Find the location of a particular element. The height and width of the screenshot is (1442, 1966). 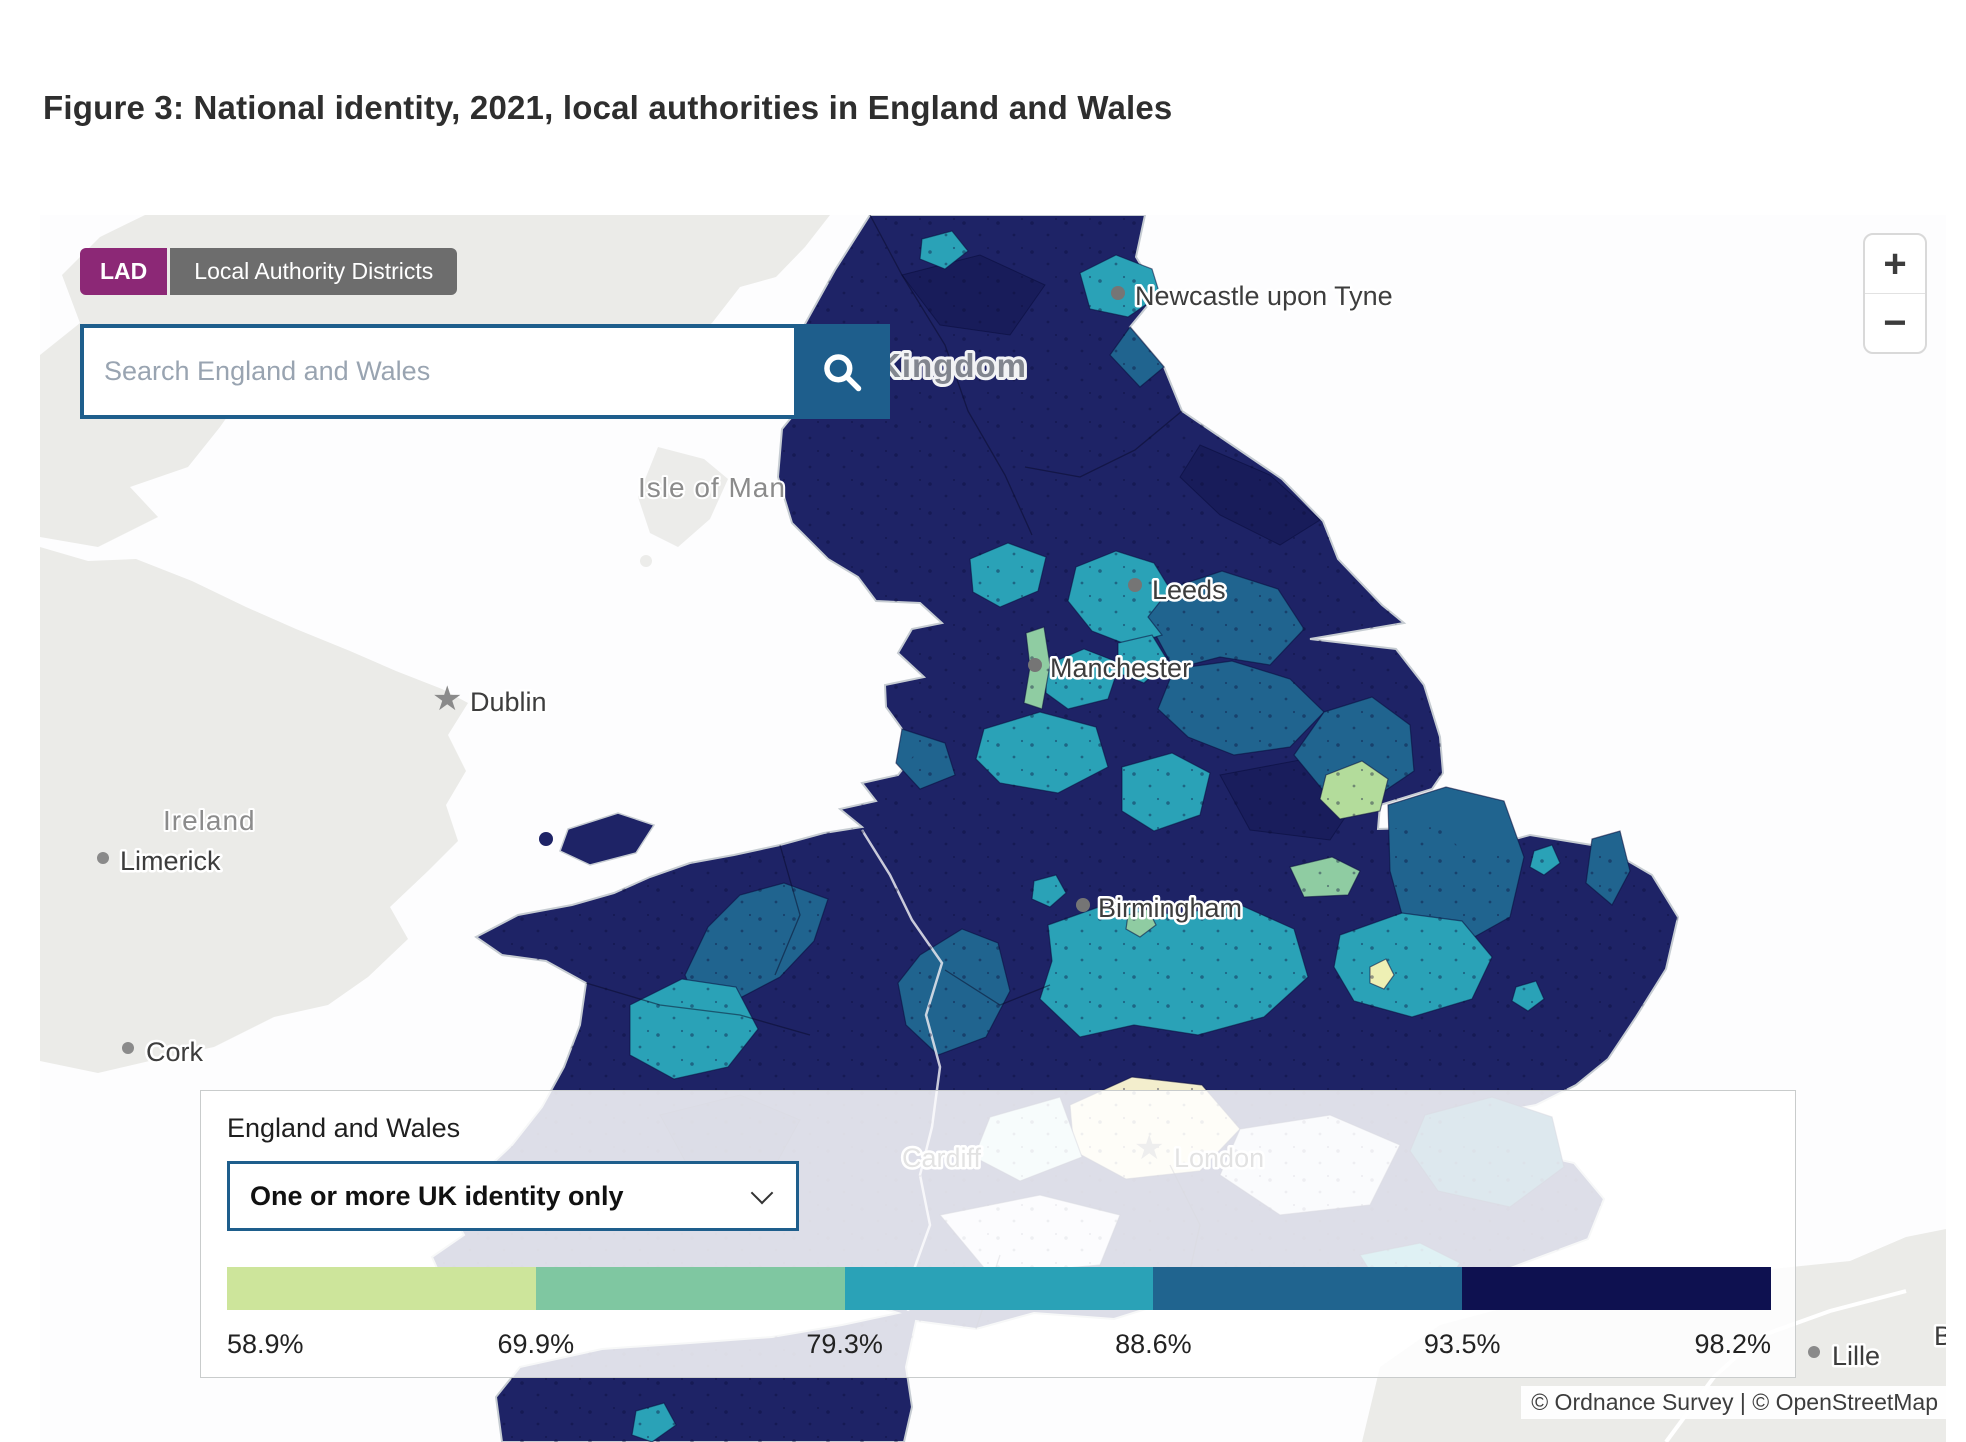

map-search is located at coordinates (485, 371).